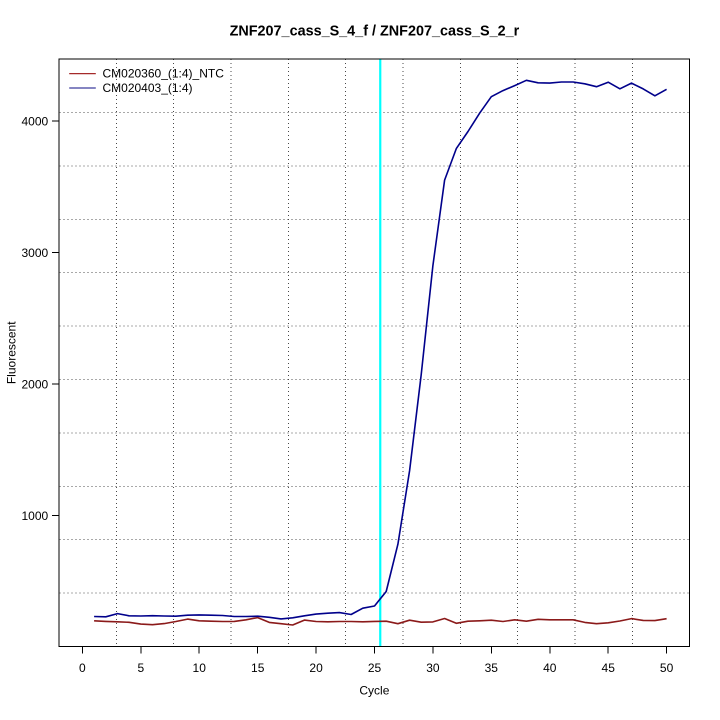 This screenshot has height=720, width=720. Describe the element at coordinates (140, 668) in the screenshot. I see `svg-text: 5` at that location.